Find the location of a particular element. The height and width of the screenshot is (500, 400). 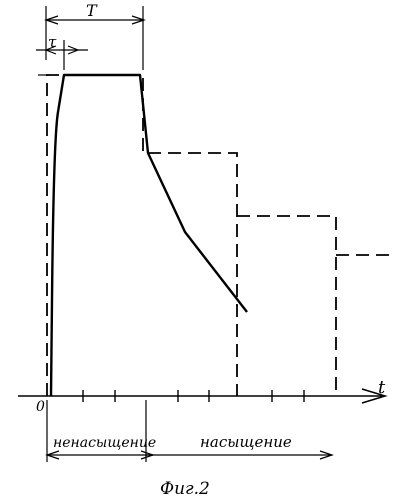

rise-time-label: τ is located at coordinates (52, 42).